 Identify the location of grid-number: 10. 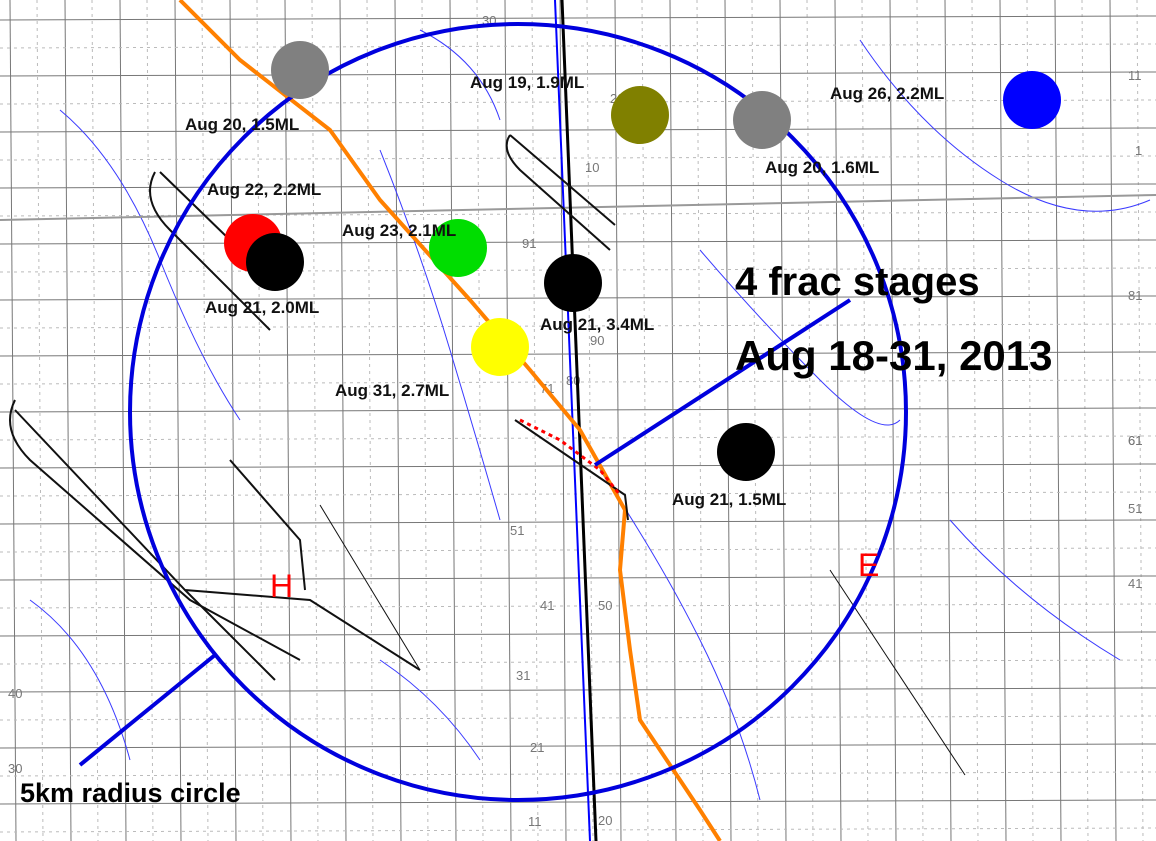
(592, 167).